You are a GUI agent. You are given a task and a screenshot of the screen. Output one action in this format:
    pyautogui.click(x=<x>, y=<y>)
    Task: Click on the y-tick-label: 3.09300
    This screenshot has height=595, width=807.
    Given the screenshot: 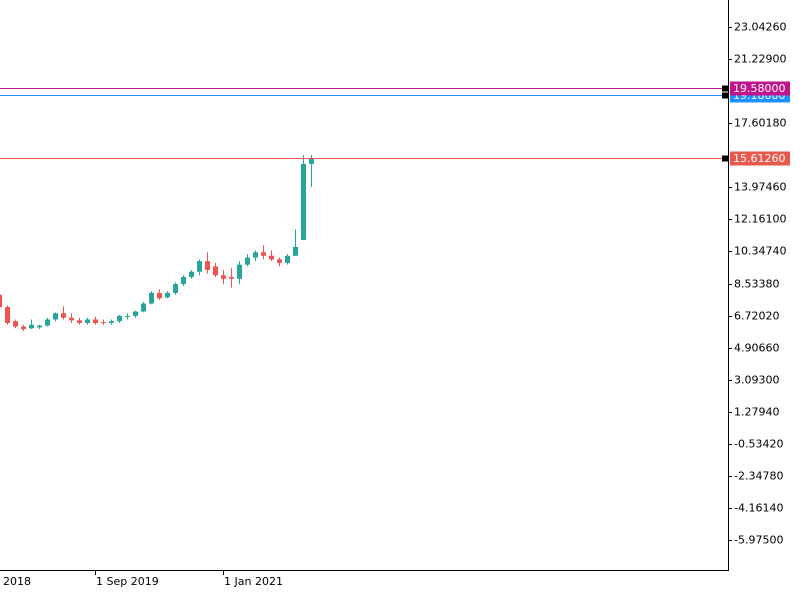 What is the action you would take?
    pyautogui.click(x=757, y=380)
    